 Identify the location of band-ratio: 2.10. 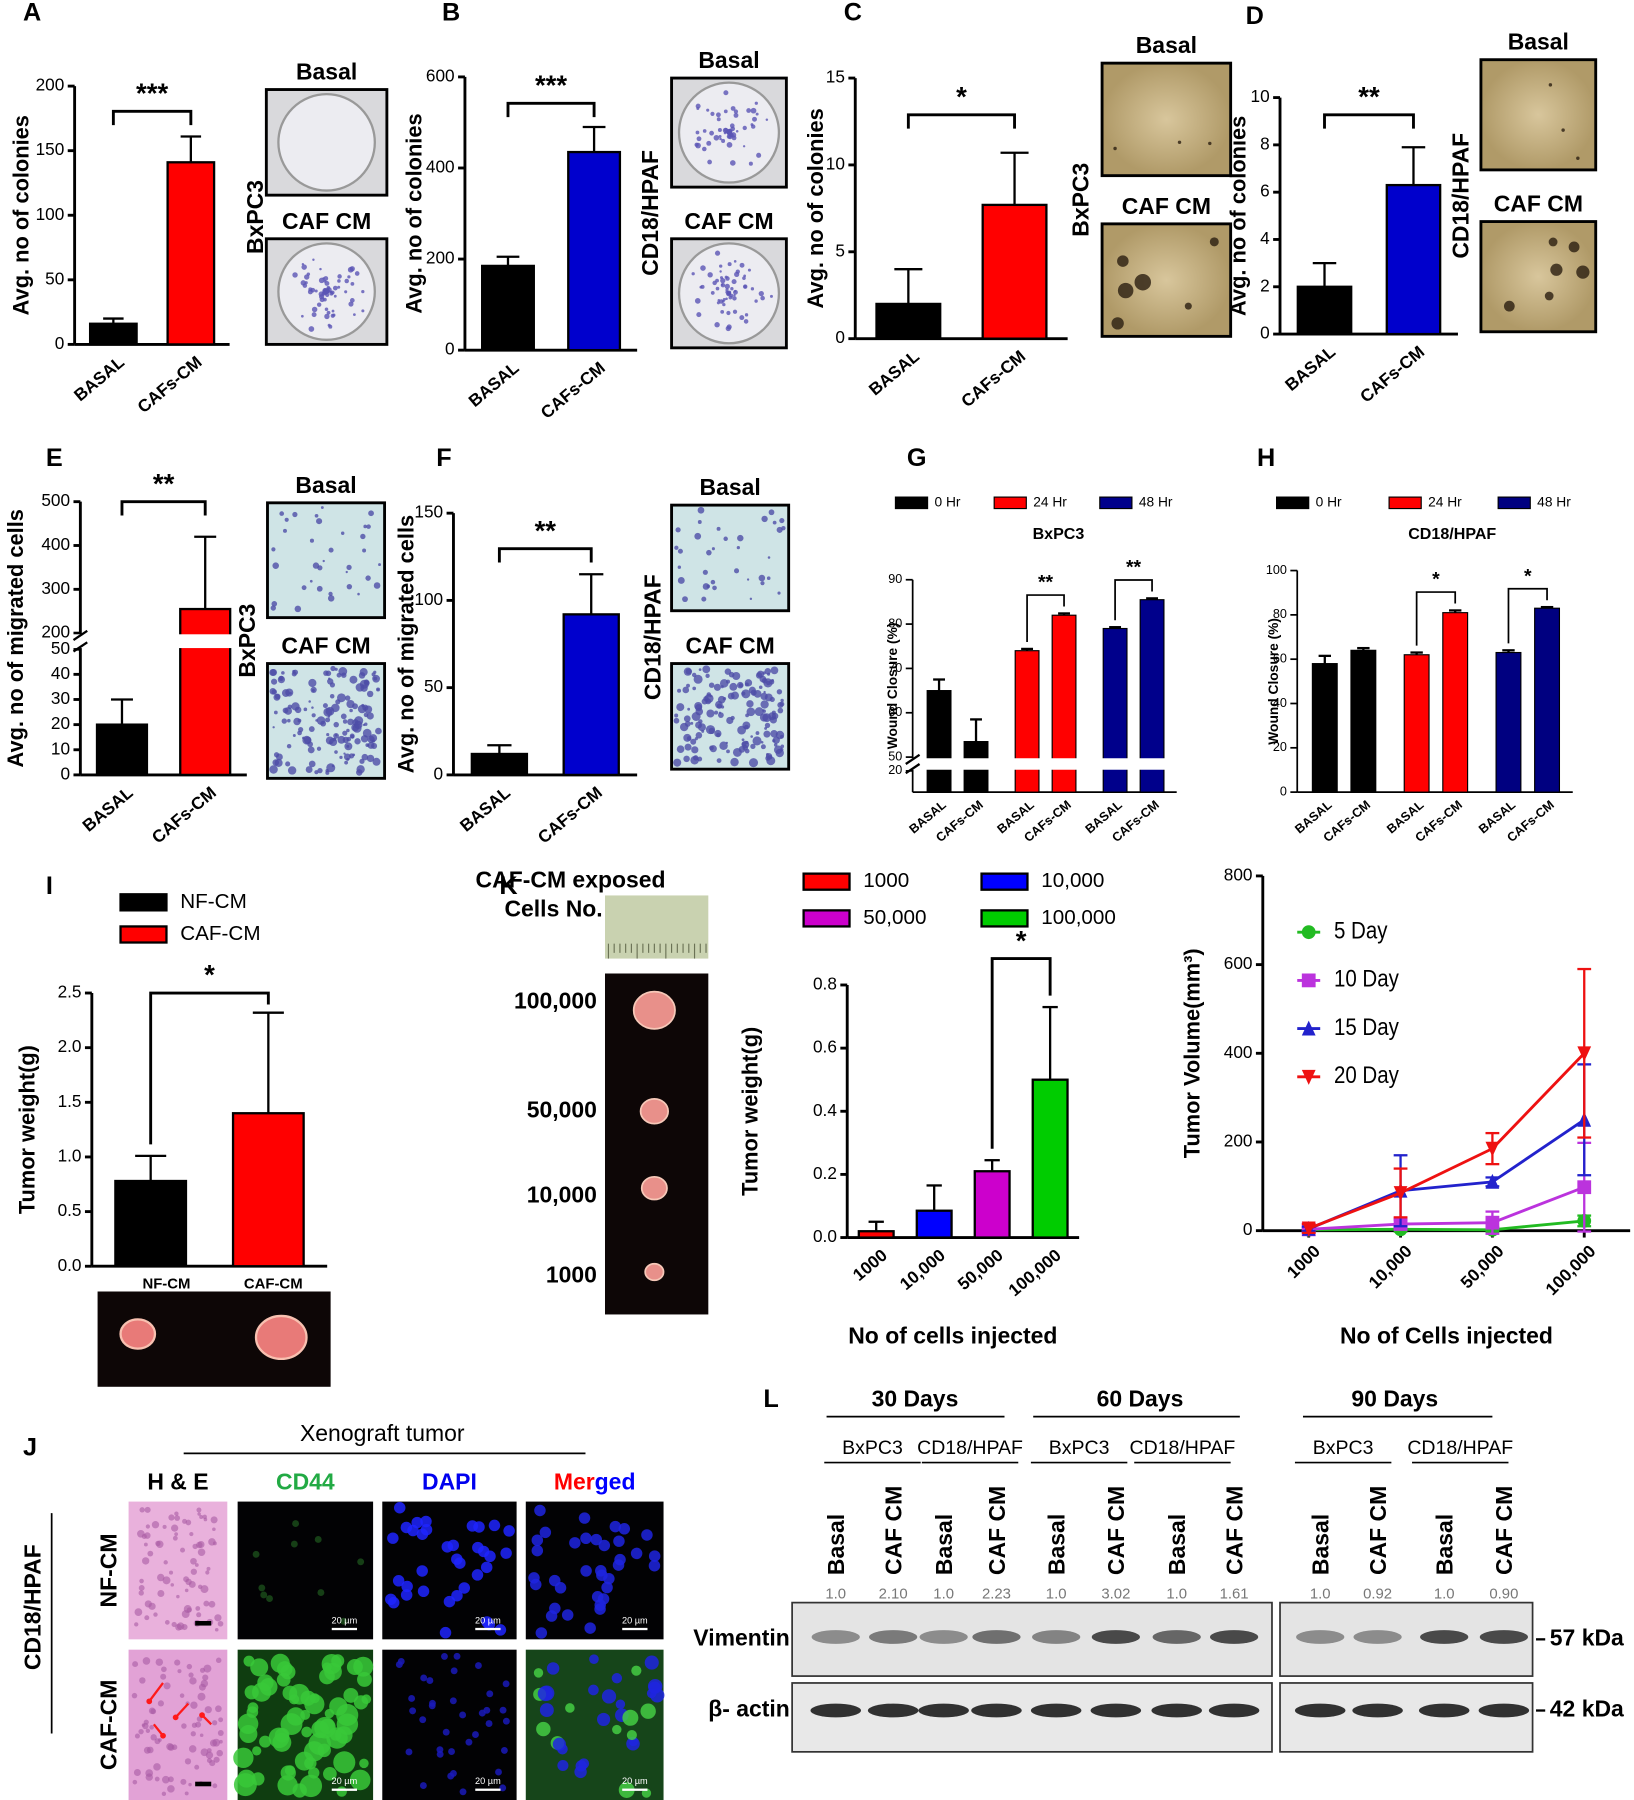
(893, 1594).